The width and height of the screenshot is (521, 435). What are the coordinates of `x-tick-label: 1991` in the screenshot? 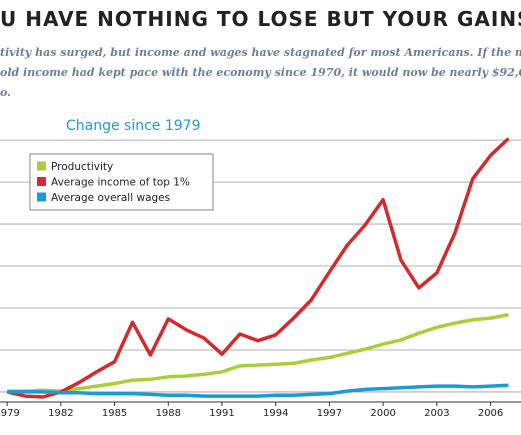 It's located at (221, 413).